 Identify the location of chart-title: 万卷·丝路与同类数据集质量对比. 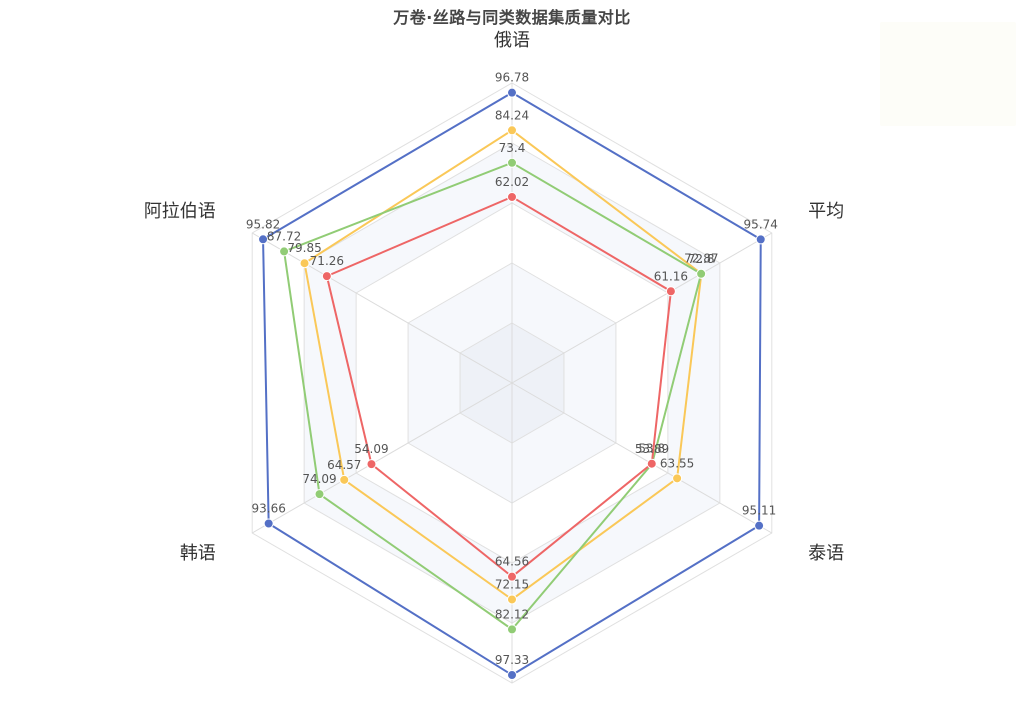
(512, 17).